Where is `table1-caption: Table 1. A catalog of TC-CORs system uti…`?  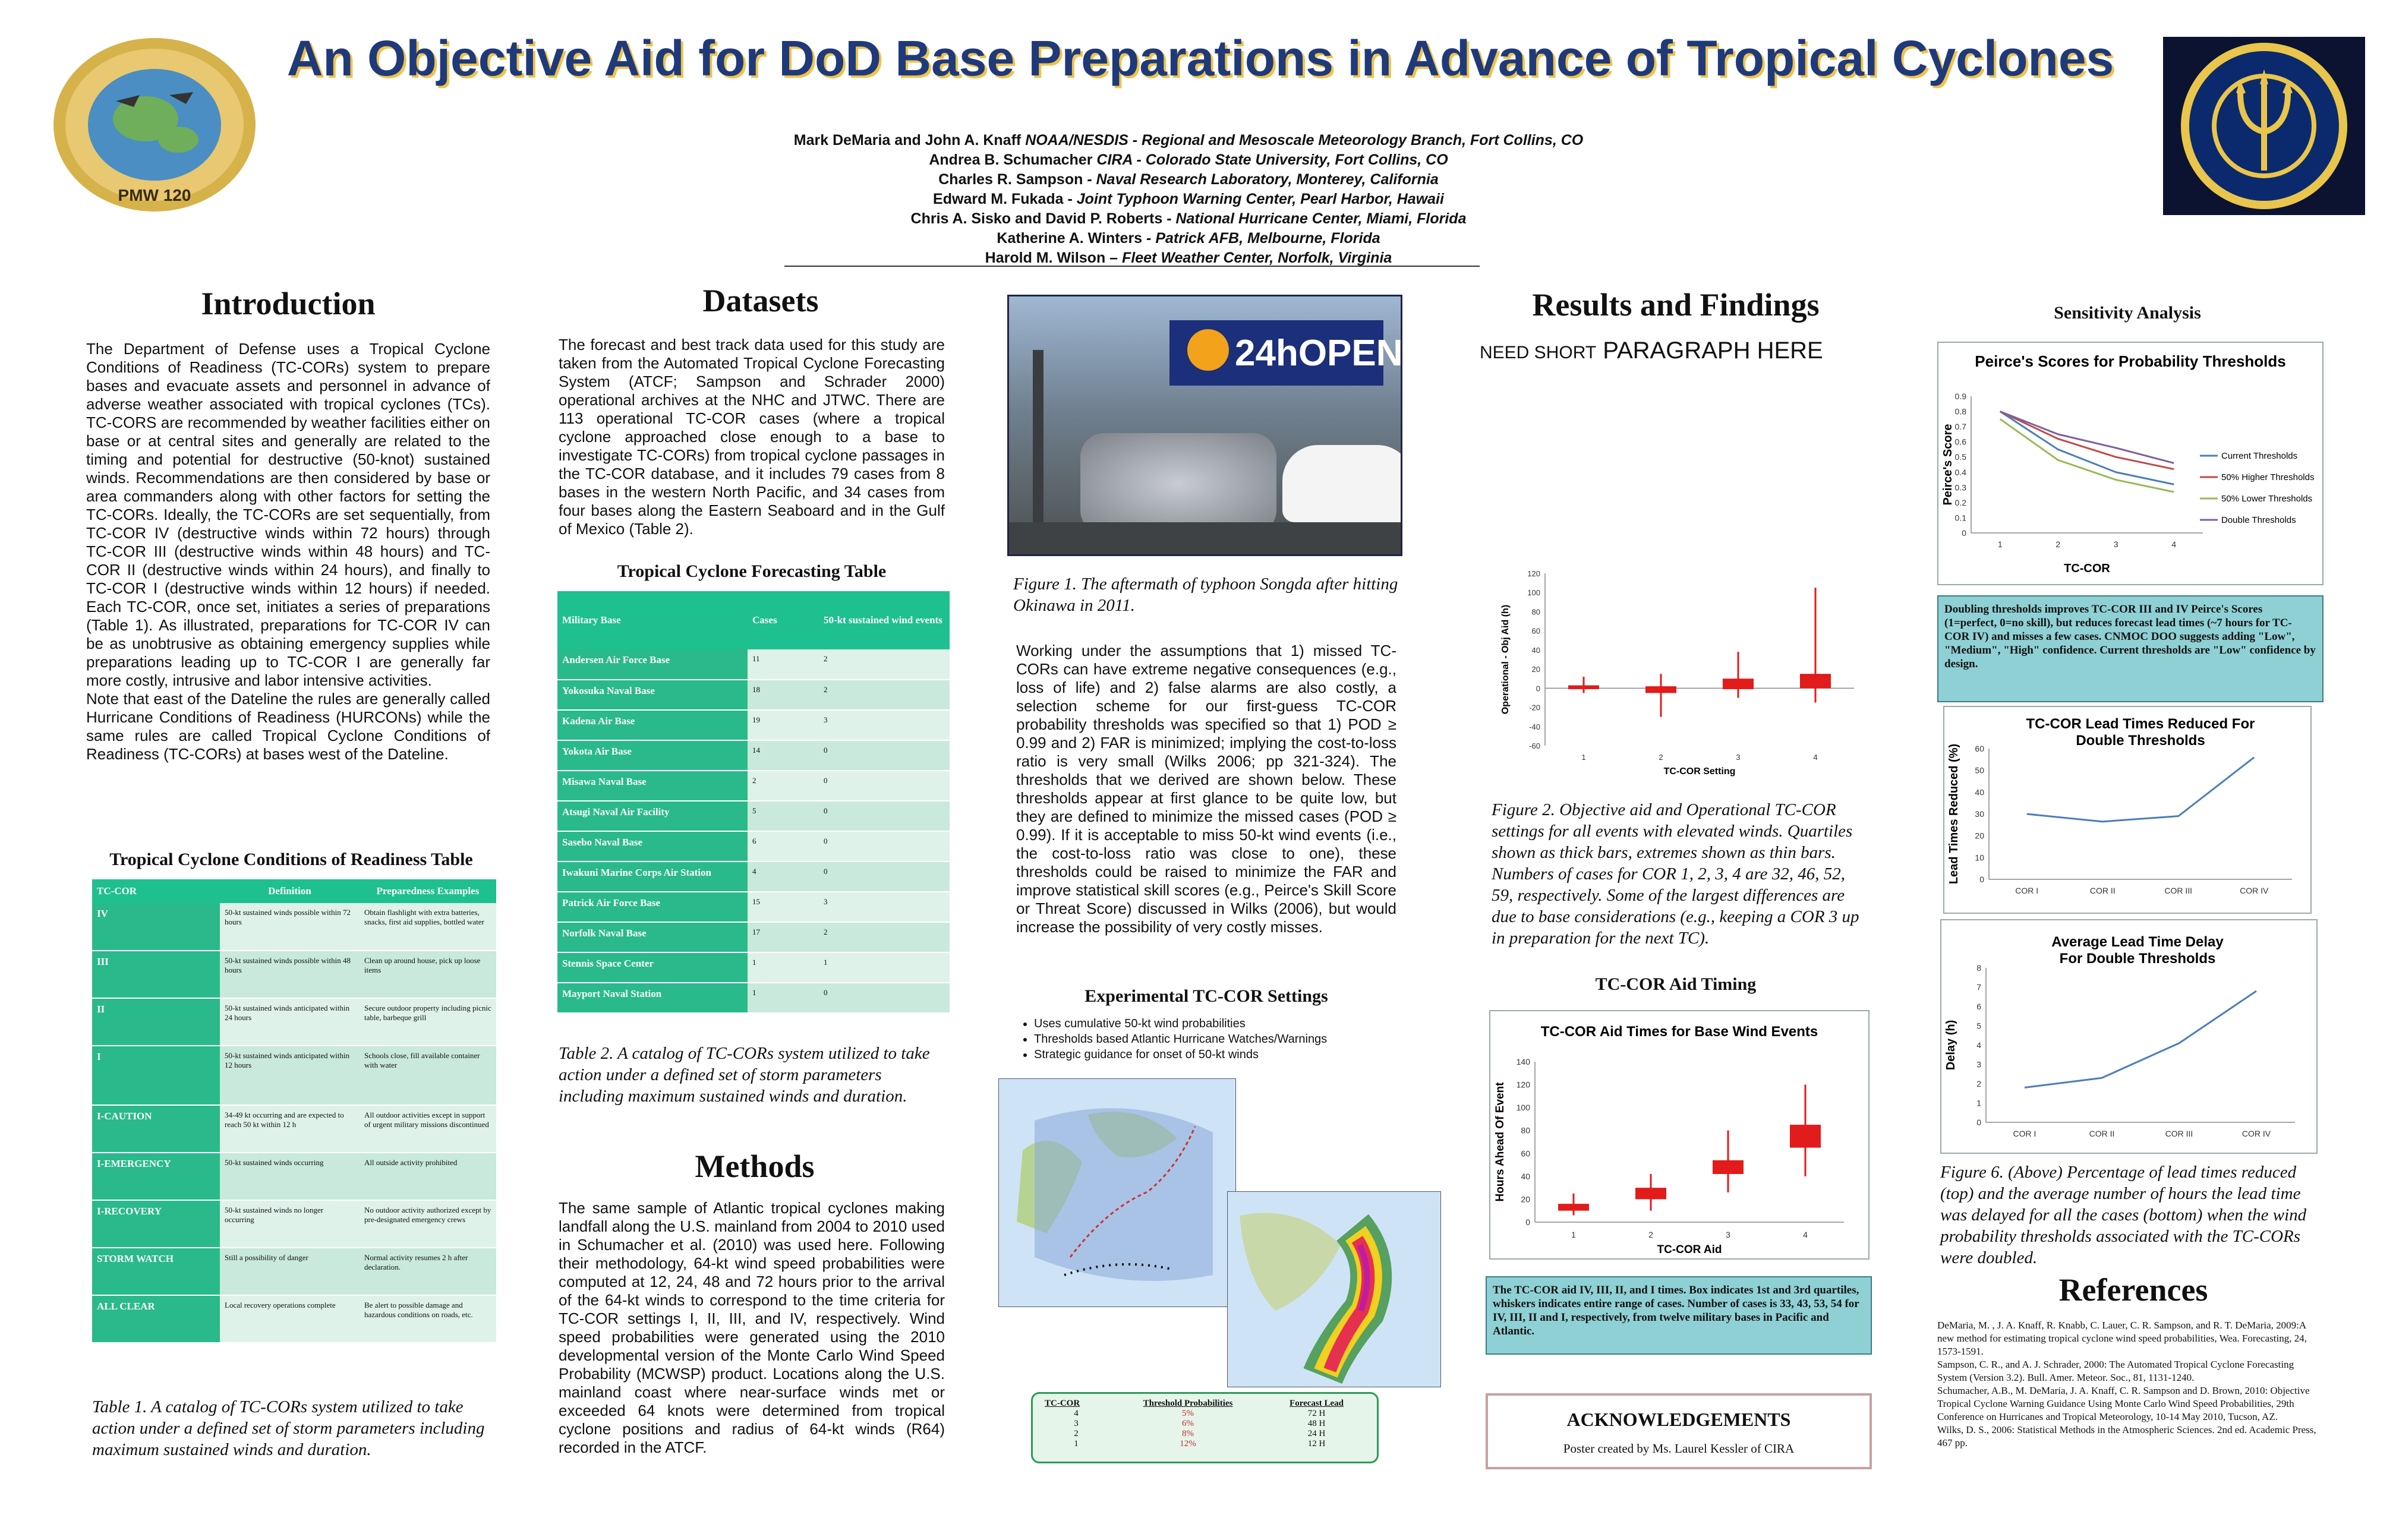
table1-caption: Table 1. A catalog of TC-CORs system uti… is located at coordinates (288, 1428).